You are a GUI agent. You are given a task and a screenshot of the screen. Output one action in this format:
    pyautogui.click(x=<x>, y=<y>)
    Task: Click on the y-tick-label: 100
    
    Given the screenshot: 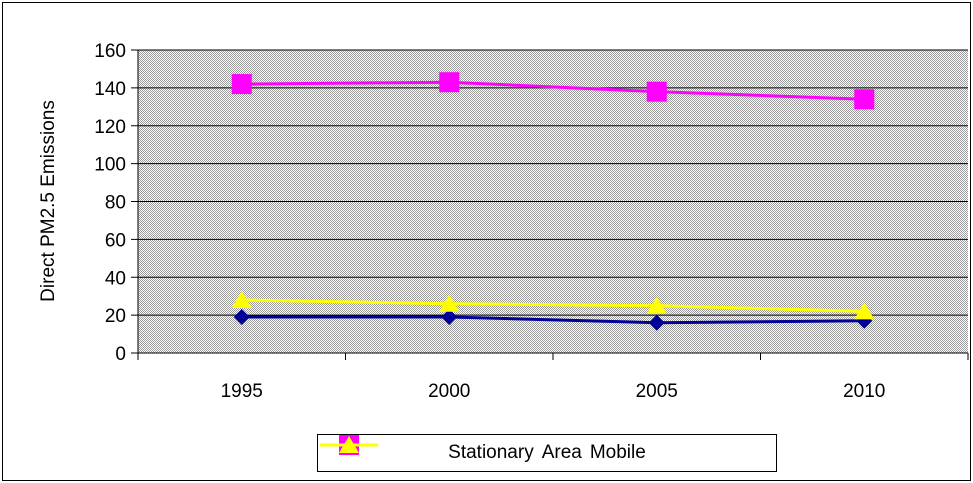 What is the action you would take?
    pyautogui.click(x=110, y=165)
    